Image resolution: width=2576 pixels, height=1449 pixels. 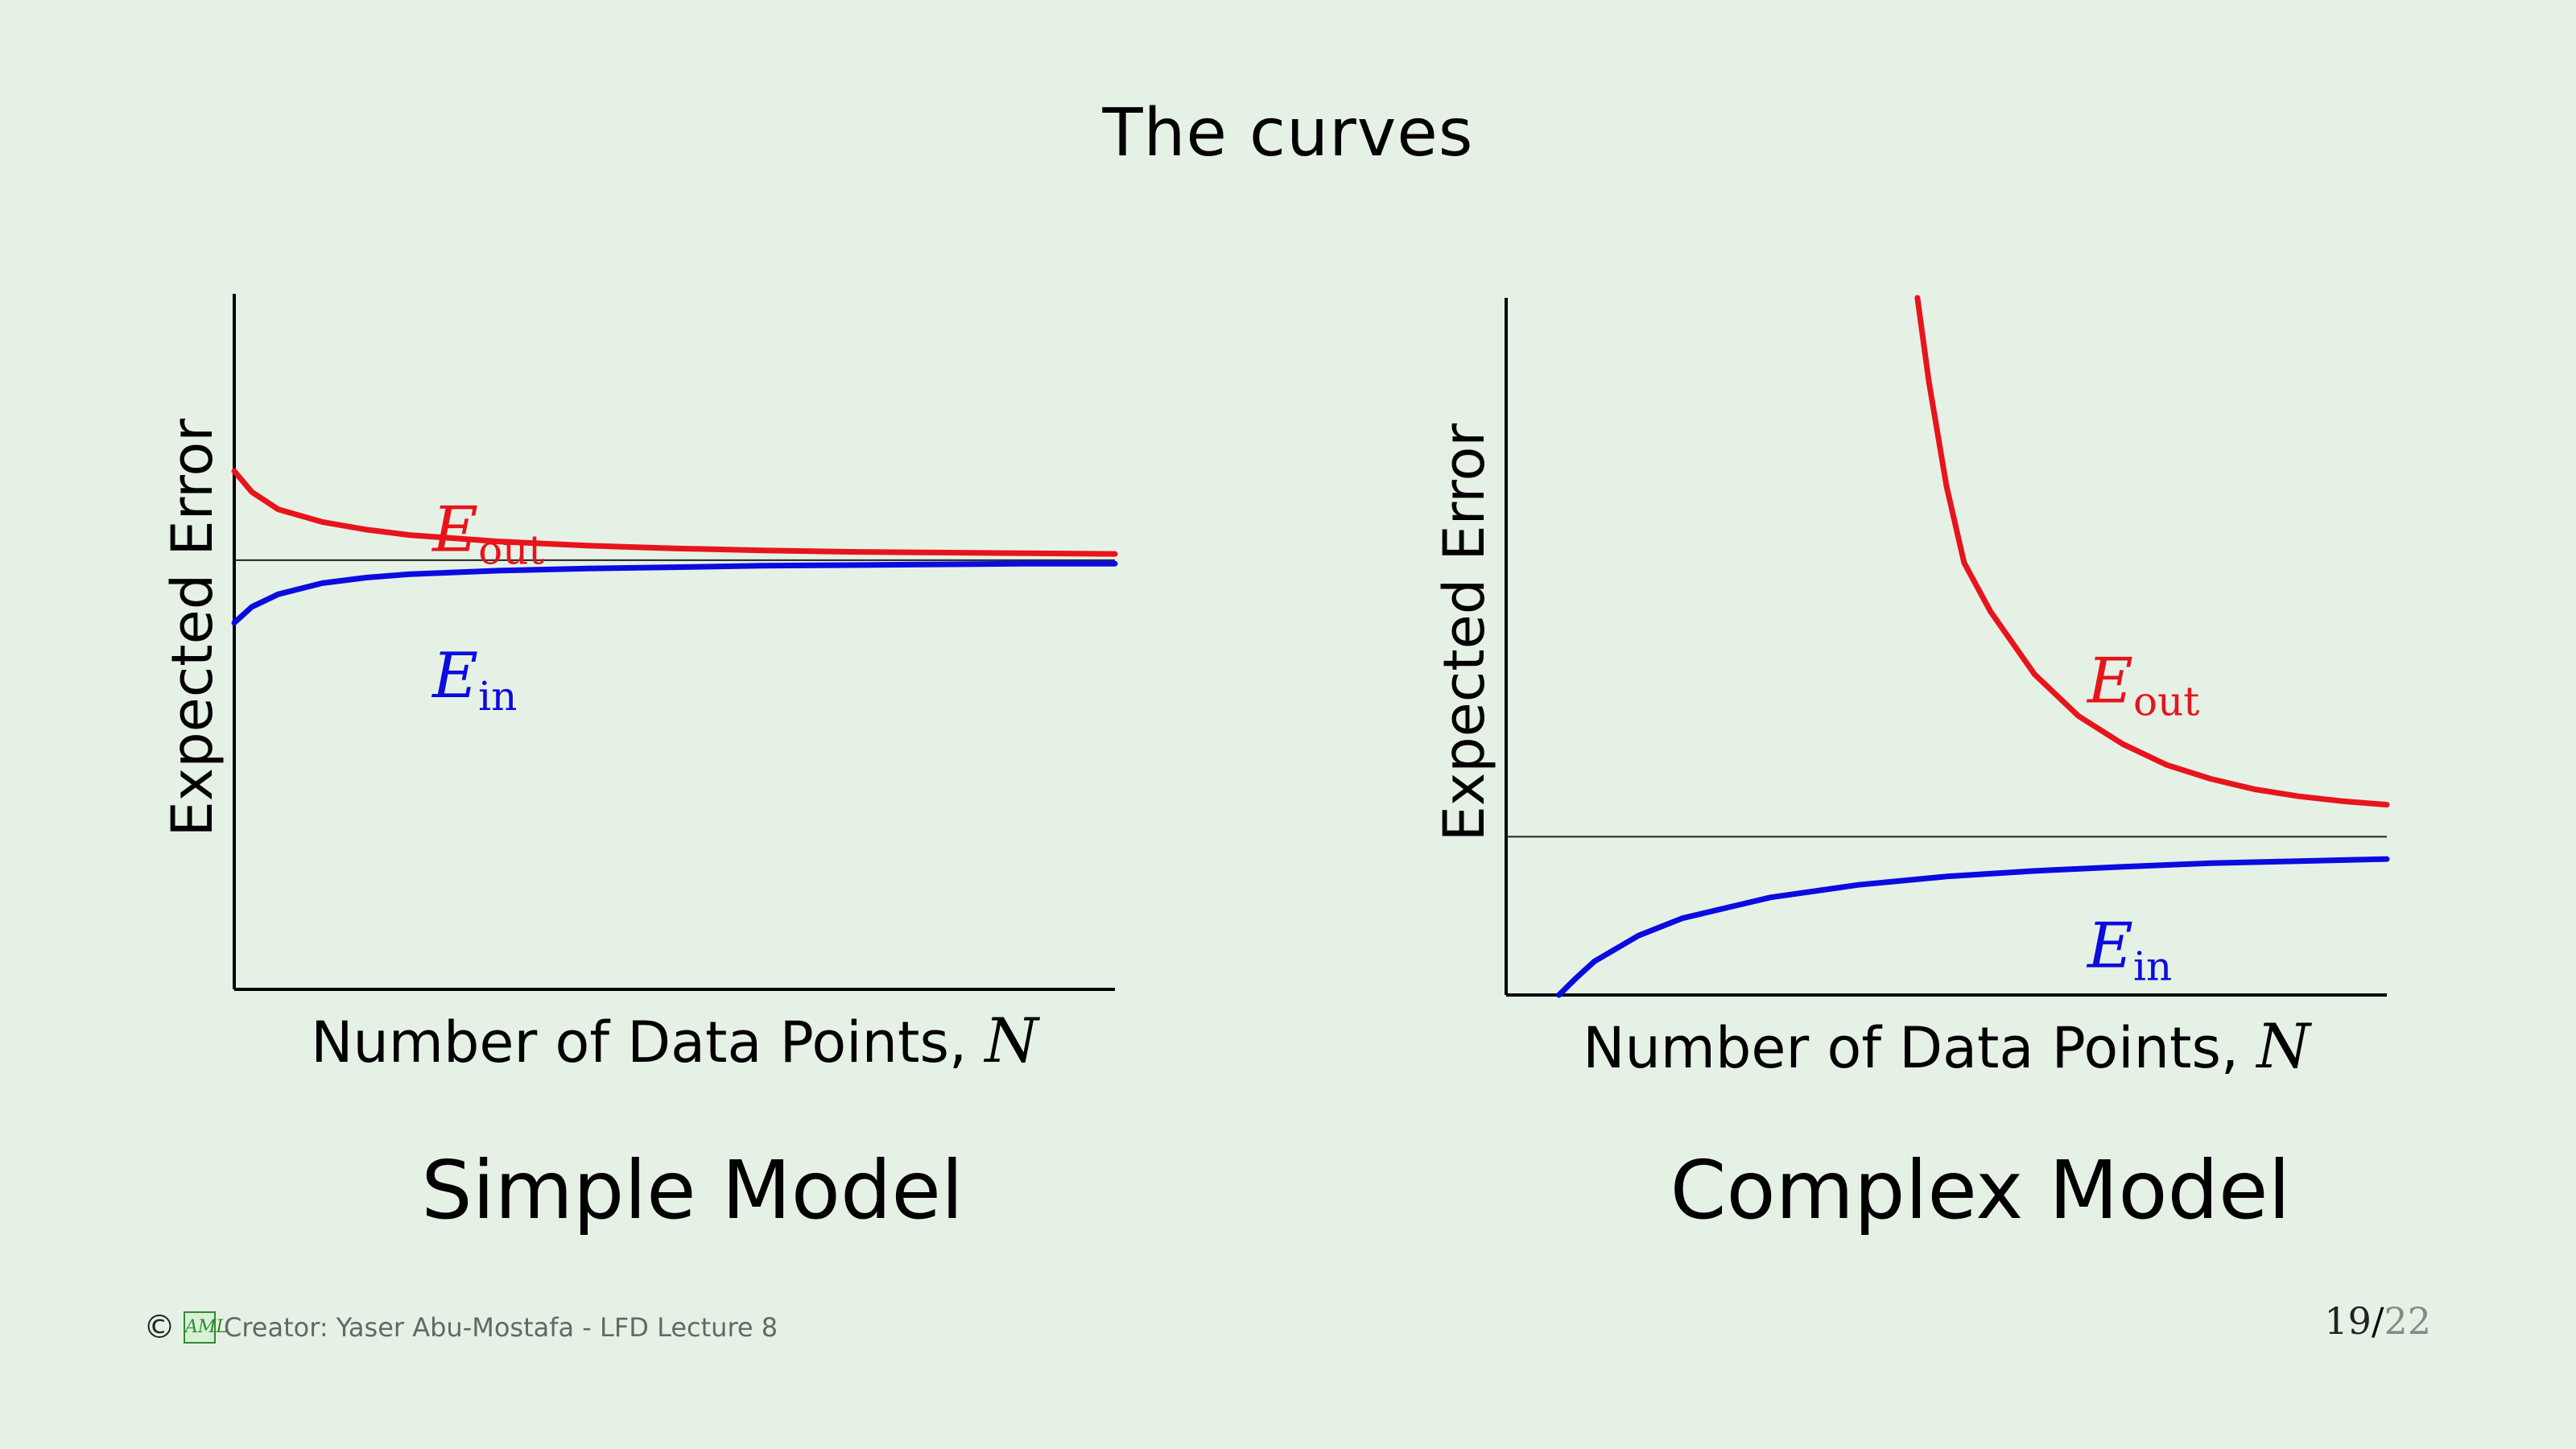 What do you see at coordinates (1980, 1190) in the screenshot?
I see `complex-model-label: Complex Model` at bounding box center [1980, 1190].